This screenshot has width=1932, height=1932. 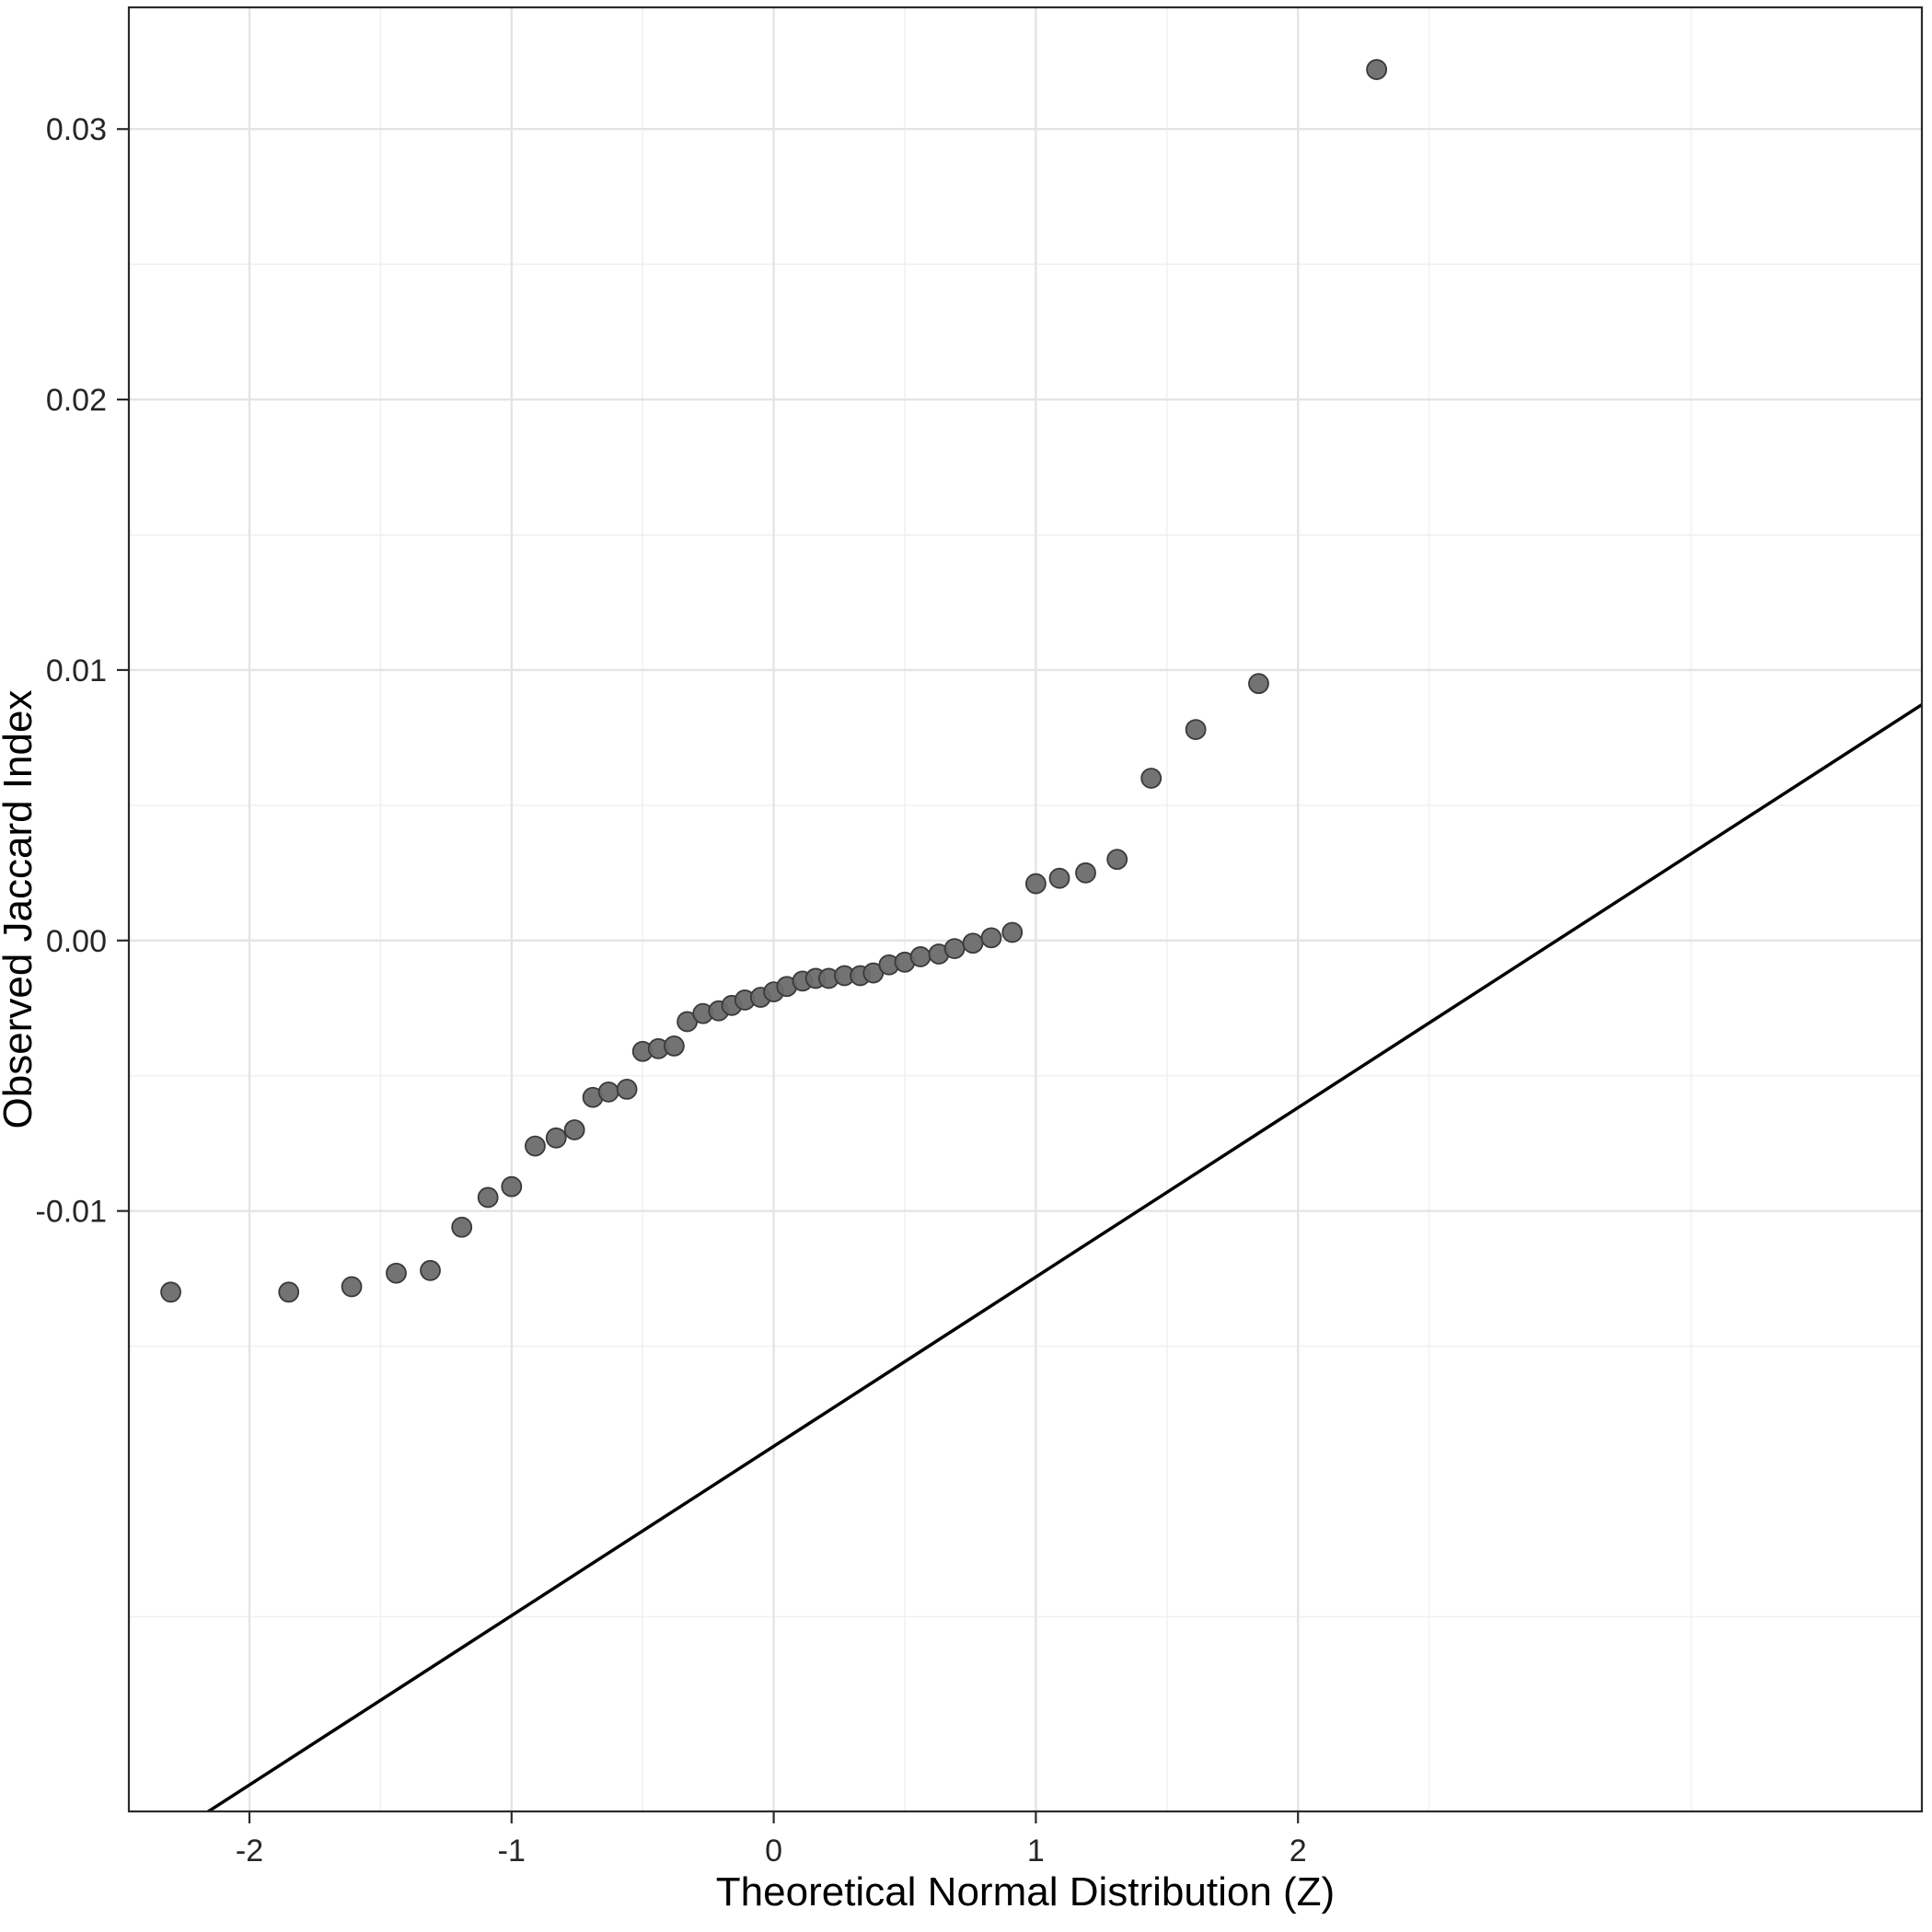 What do you see at coordinates (774, 1851) in the screenshot?
I see `x-tick-label: 0` at bounding box center [774, 1851].